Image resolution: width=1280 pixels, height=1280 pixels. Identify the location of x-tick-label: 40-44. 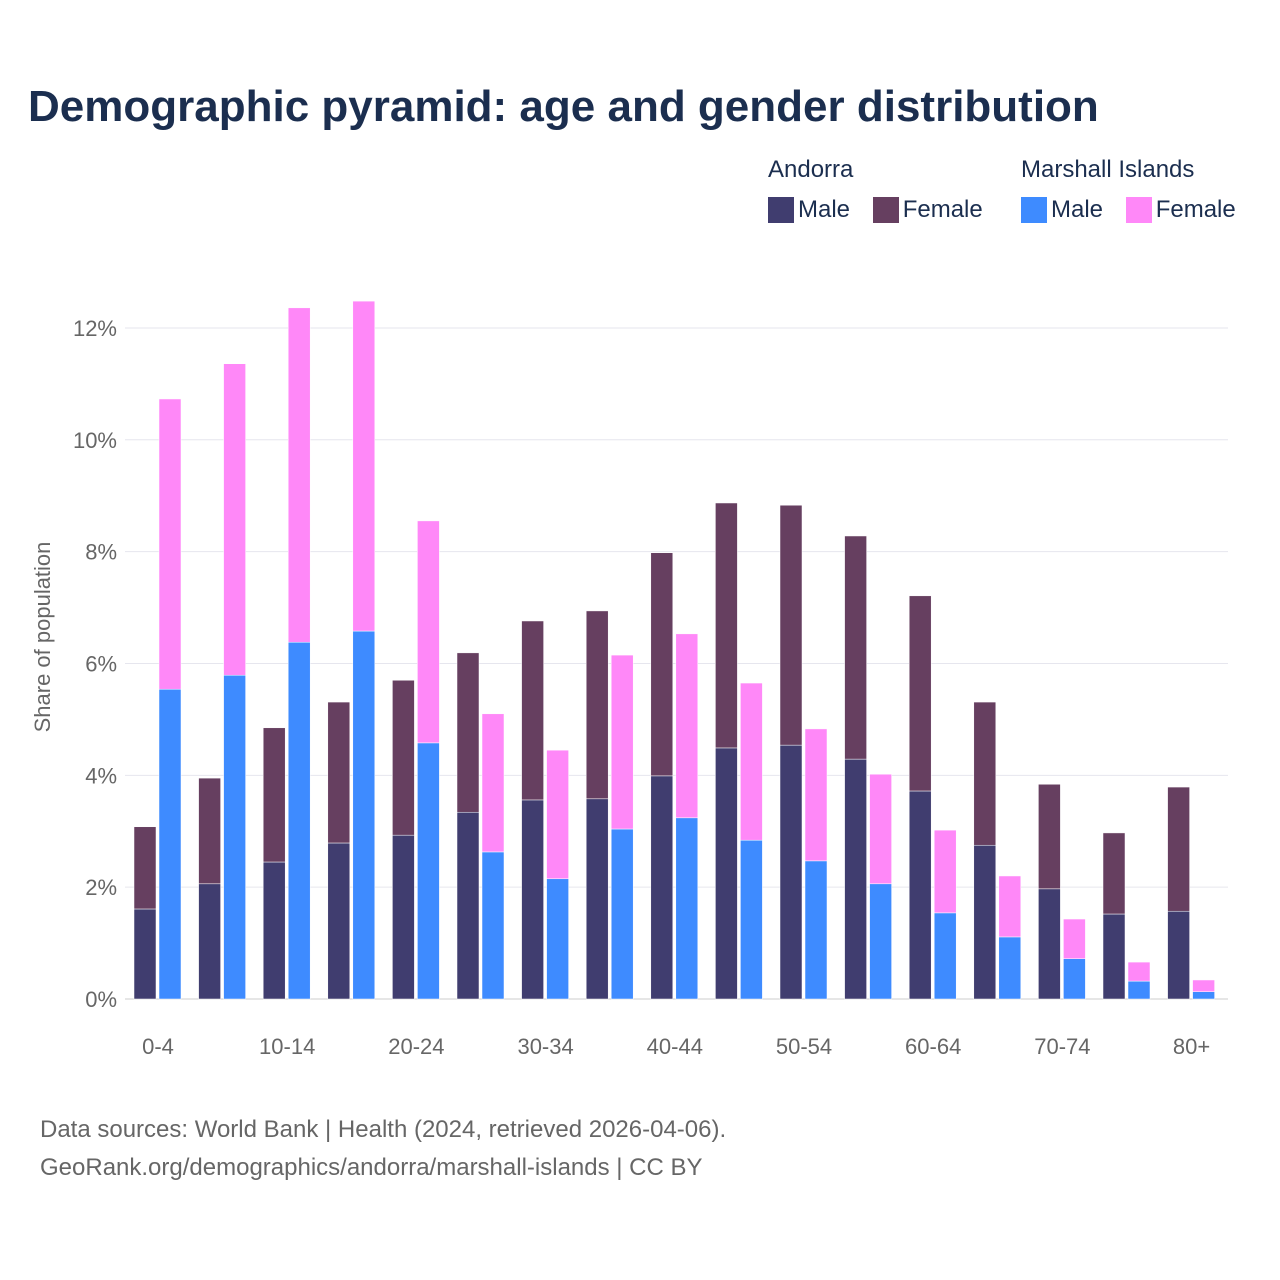
(675, 1046).